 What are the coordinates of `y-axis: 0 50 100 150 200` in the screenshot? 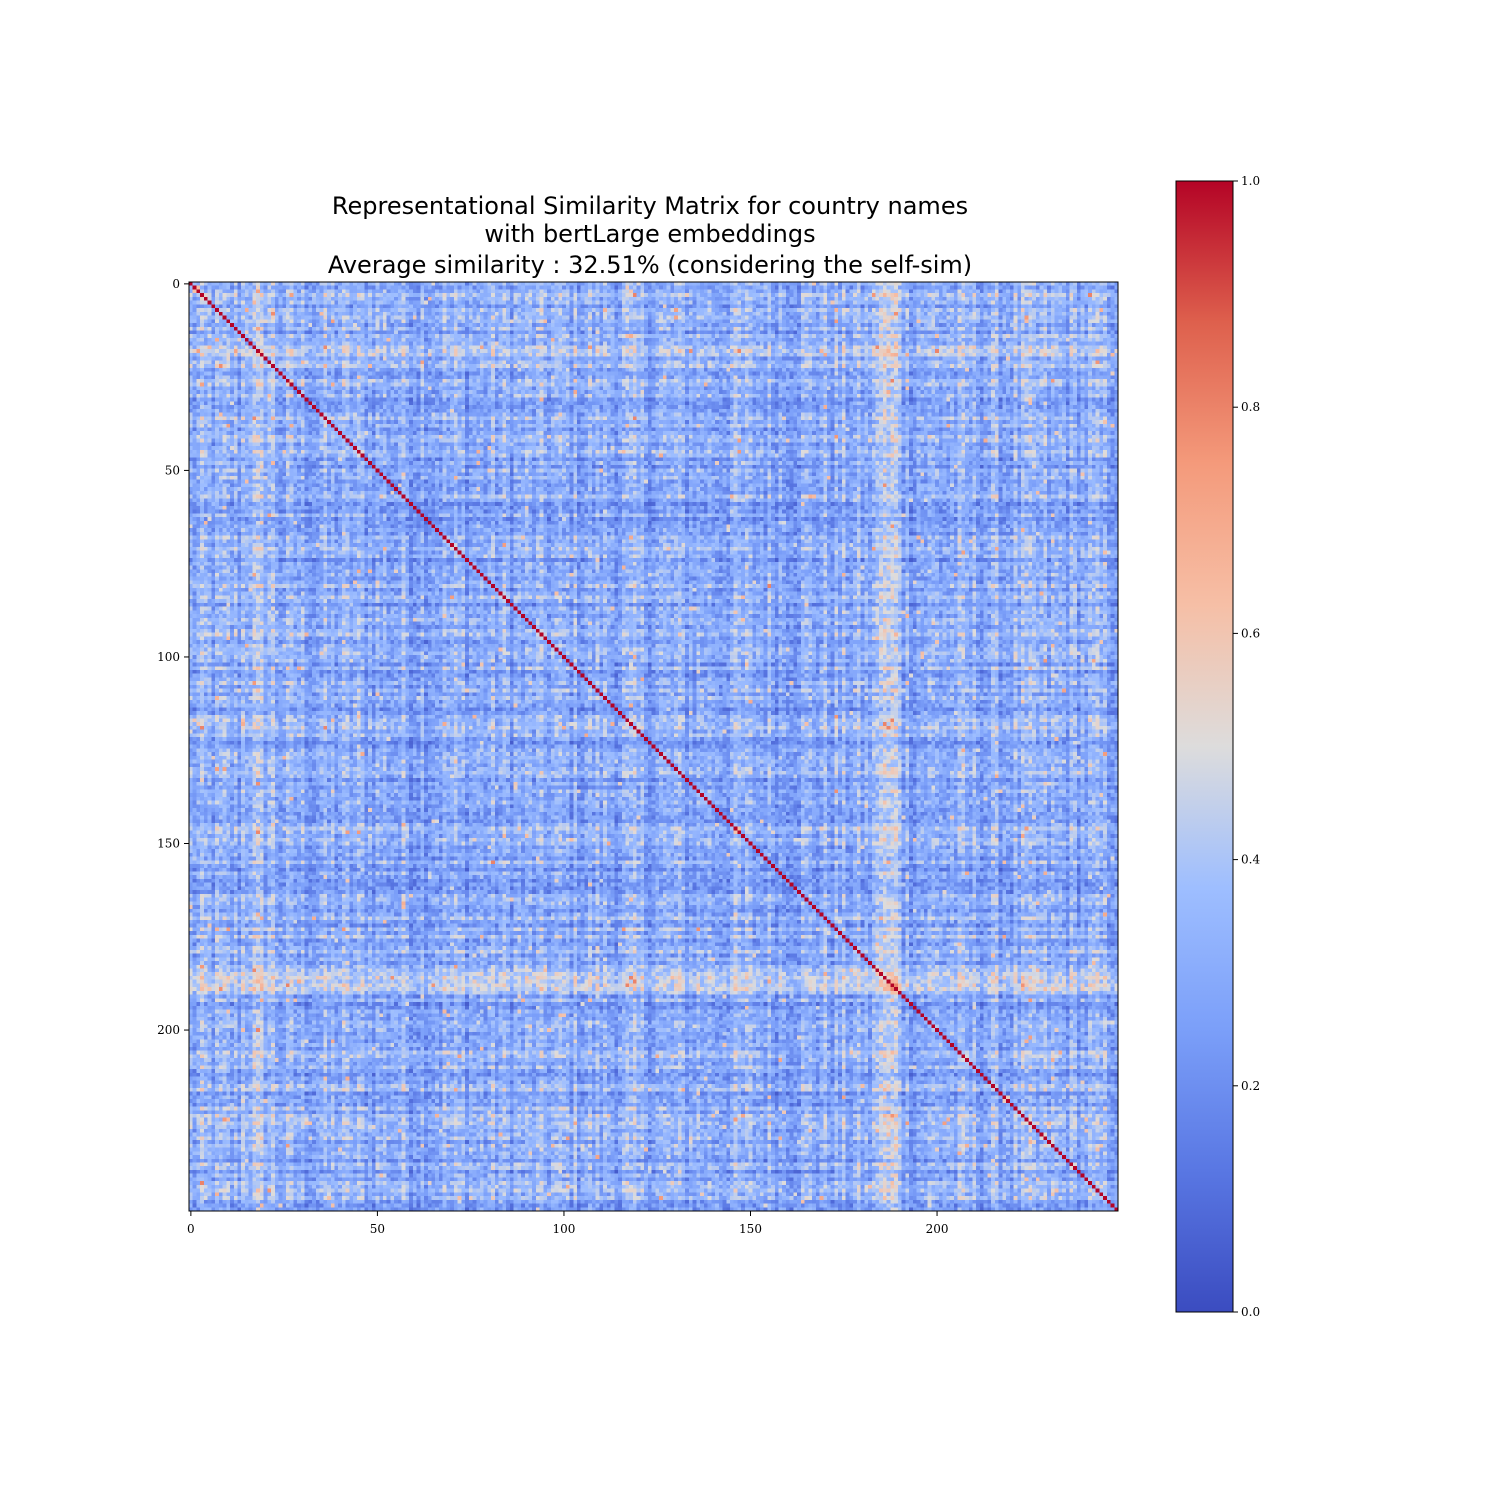 It's located at (173, 657).